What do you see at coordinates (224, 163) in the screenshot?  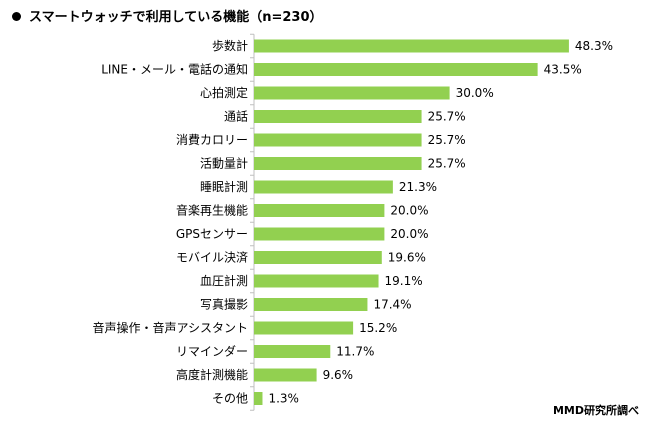 I see `category-label: 活動量計` at bounding box center [224, 163].